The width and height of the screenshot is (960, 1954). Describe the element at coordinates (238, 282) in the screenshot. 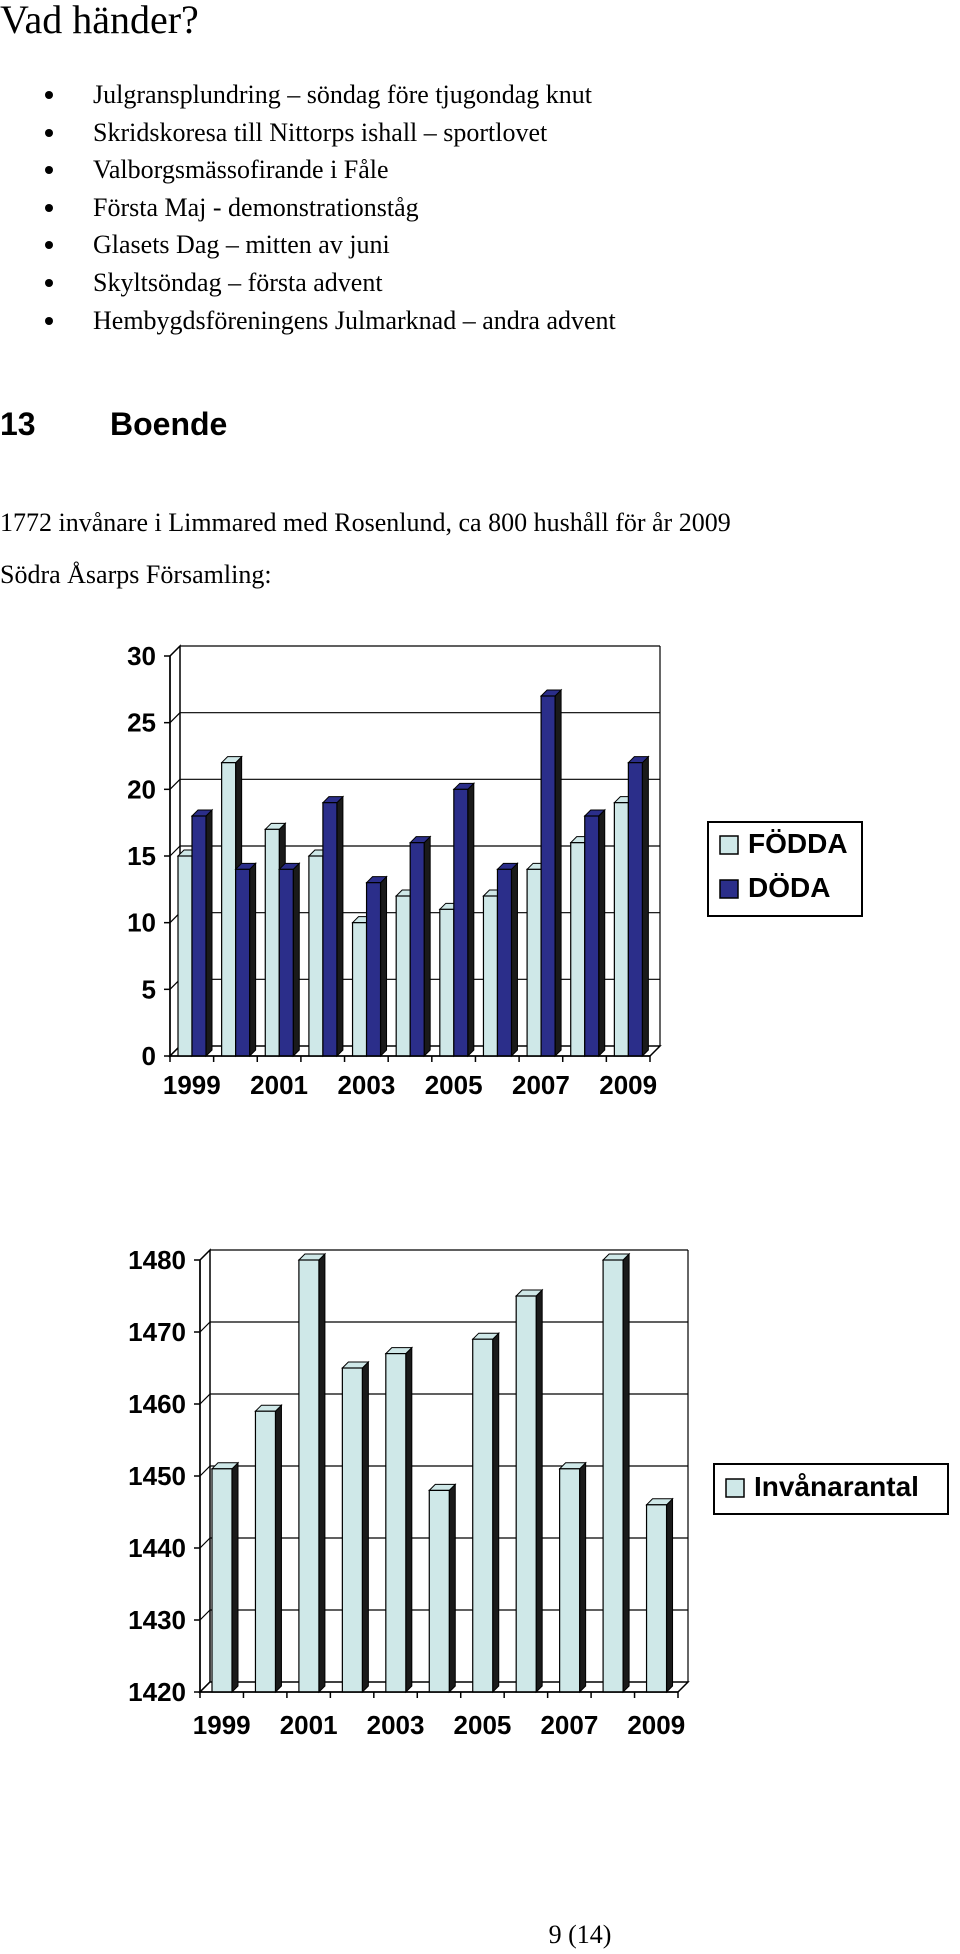

I see `event-text: Skyltsöndag – första advent` at that location.